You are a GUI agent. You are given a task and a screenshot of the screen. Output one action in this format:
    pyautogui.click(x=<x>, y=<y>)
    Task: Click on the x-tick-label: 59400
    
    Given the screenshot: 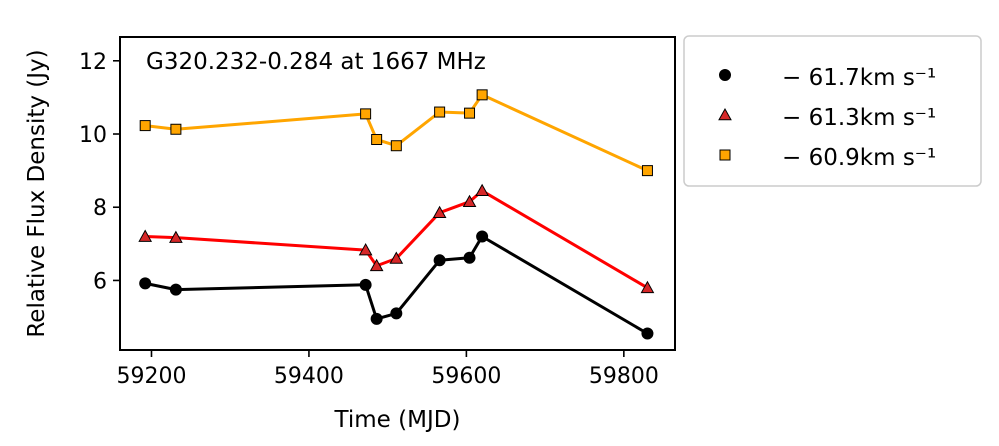 What is the action you would take?
    pyautogui.click(x=309, y=376)
    